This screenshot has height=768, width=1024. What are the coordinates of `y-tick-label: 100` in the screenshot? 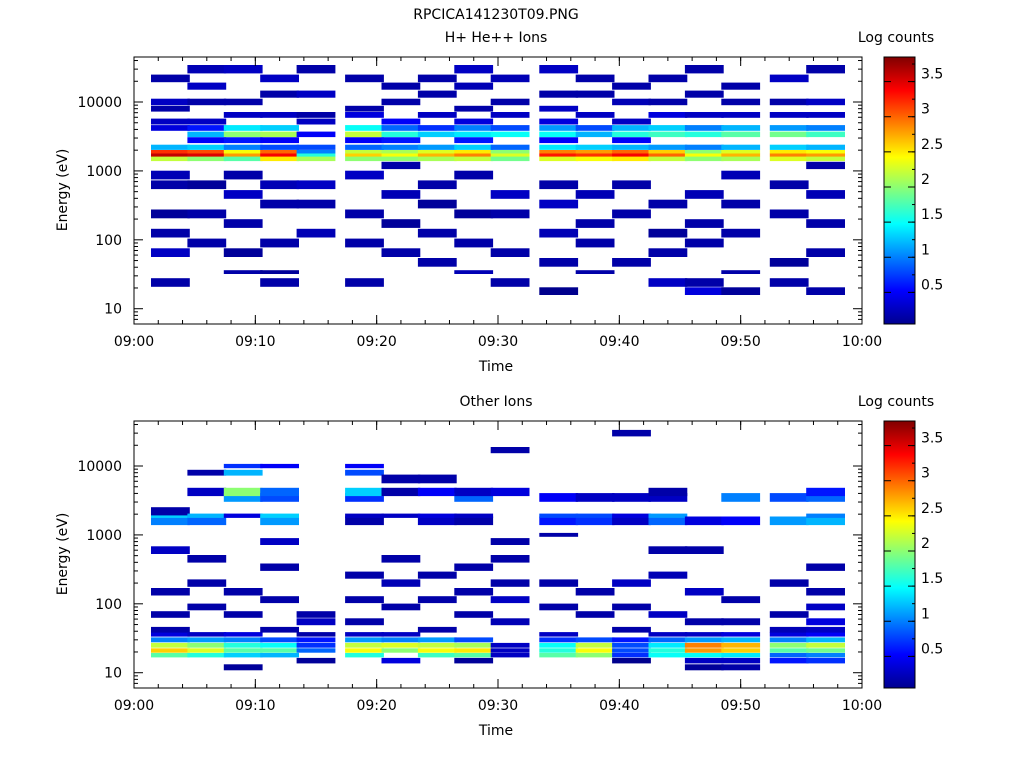 It's located at (108, 605).